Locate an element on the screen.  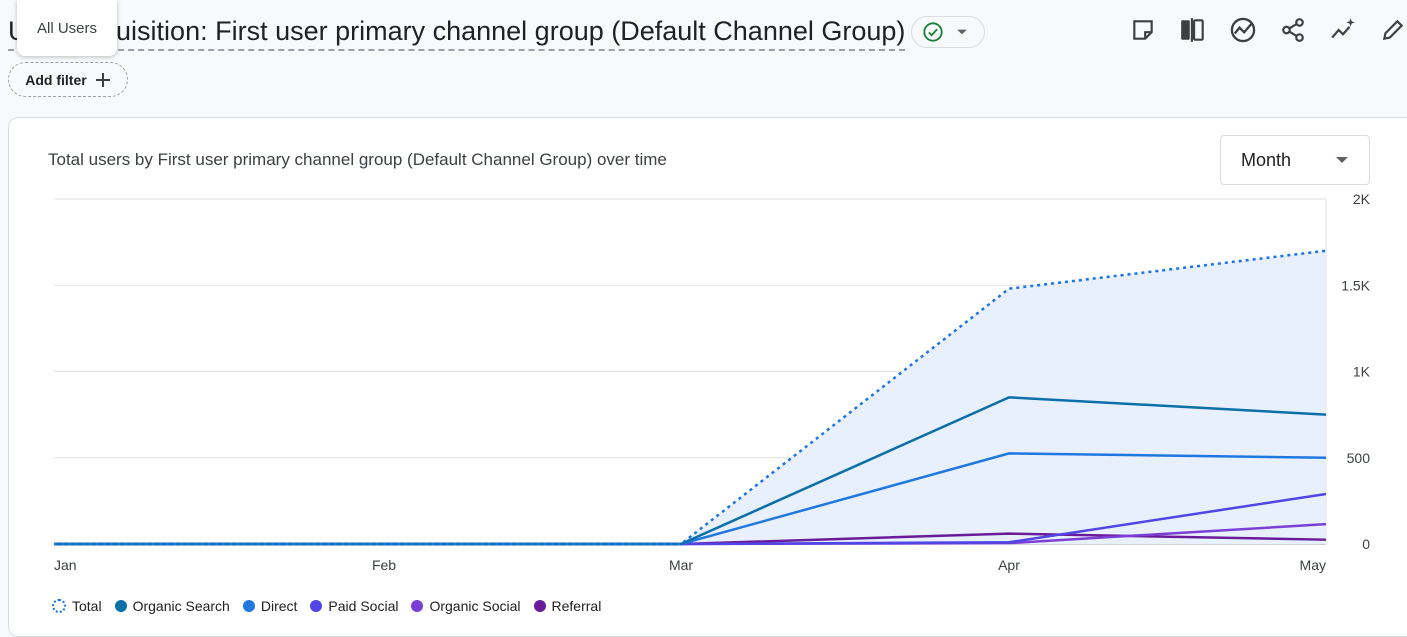
legend-item-paid-social: Paid Social is located at coordinates (354, 606).